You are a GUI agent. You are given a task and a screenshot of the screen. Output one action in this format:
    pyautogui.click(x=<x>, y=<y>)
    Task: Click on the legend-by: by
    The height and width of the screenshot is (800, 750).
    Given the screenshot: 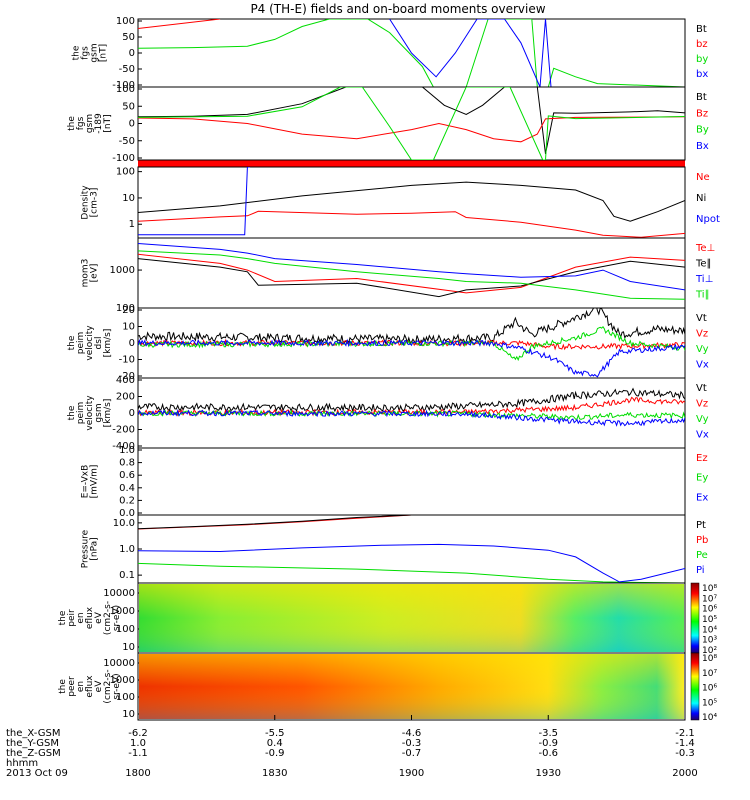 What is the action you would take?
    pyautogui.click(x=702, y=59)
    